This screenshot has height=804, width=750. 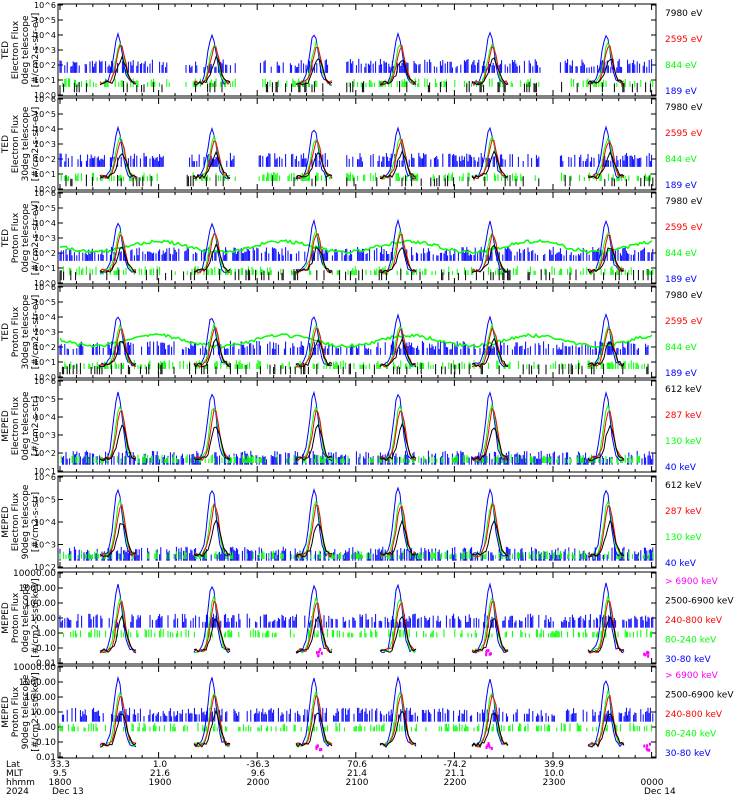 I want to click on legend-entry: 7980 eV, so click(x=684, y=14).